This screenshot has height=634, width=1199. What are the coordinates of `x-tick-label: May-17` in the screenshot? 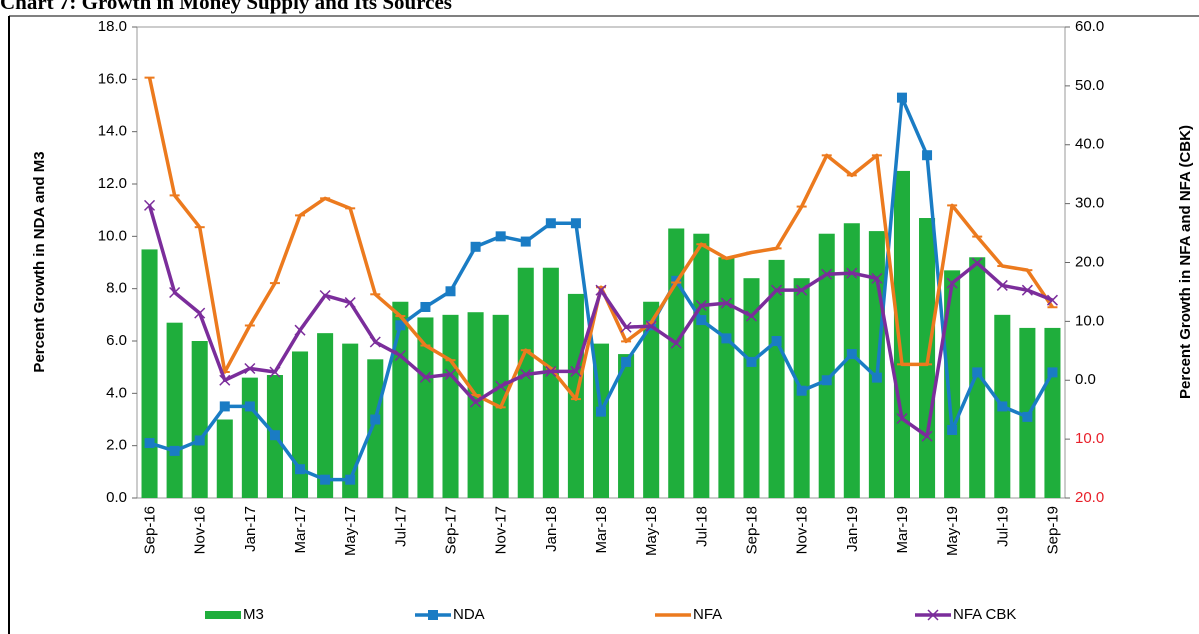 It's located at (350, 531).